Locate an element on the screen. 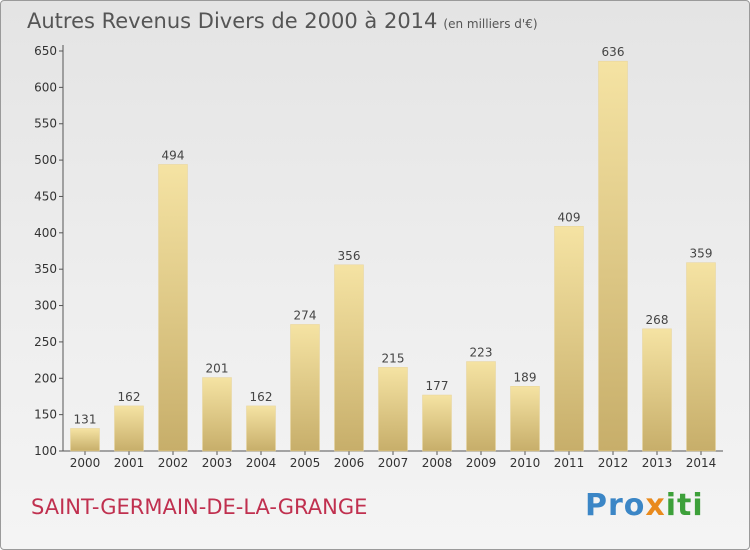  x-tick-label: 2009 is located at coordinates (481, 463).